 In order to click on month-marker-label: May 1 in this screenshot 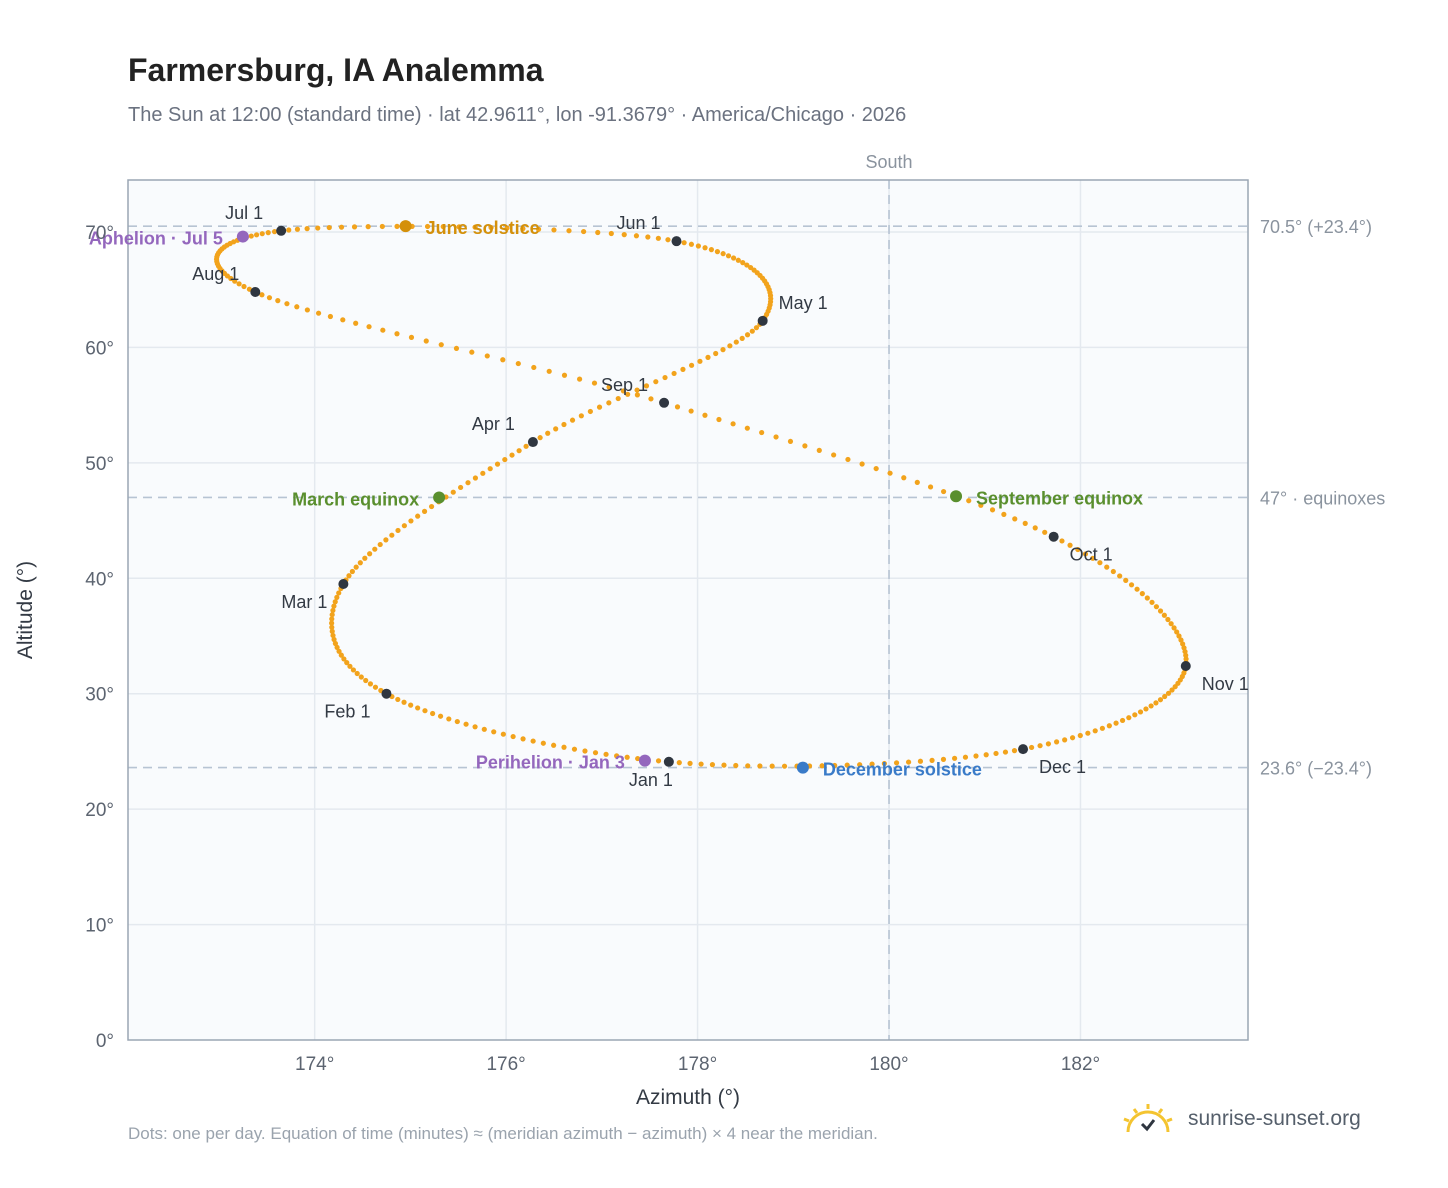, I will do `click(803, 303)`.